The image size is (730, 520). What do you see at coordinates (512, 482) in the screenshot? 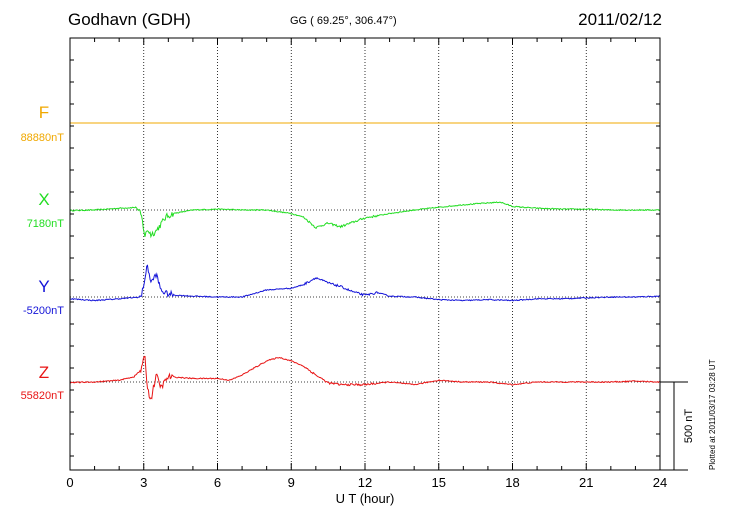
I see `x-tick-label-18: 18` at bounding box center [512, 482].